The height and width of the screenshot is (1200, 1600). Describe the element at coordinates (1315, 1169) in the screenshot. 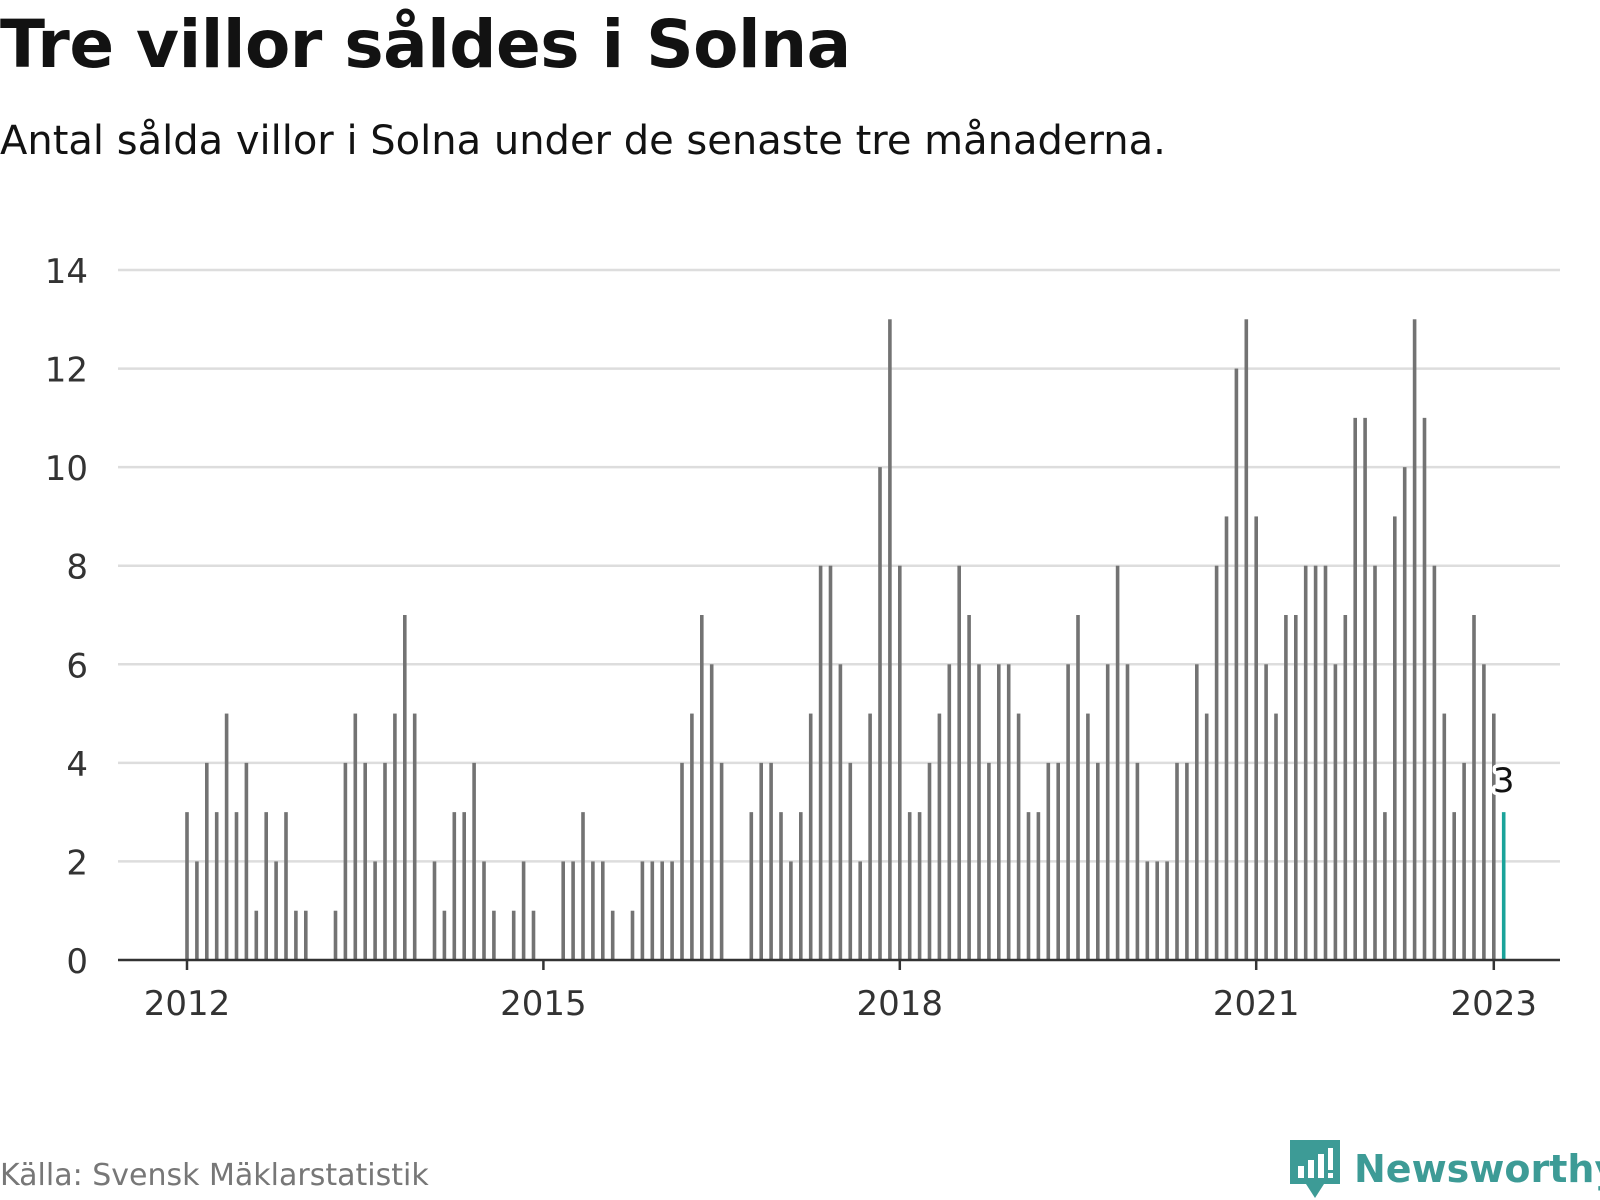

I see `newsworthy-logo-icon` at that location.